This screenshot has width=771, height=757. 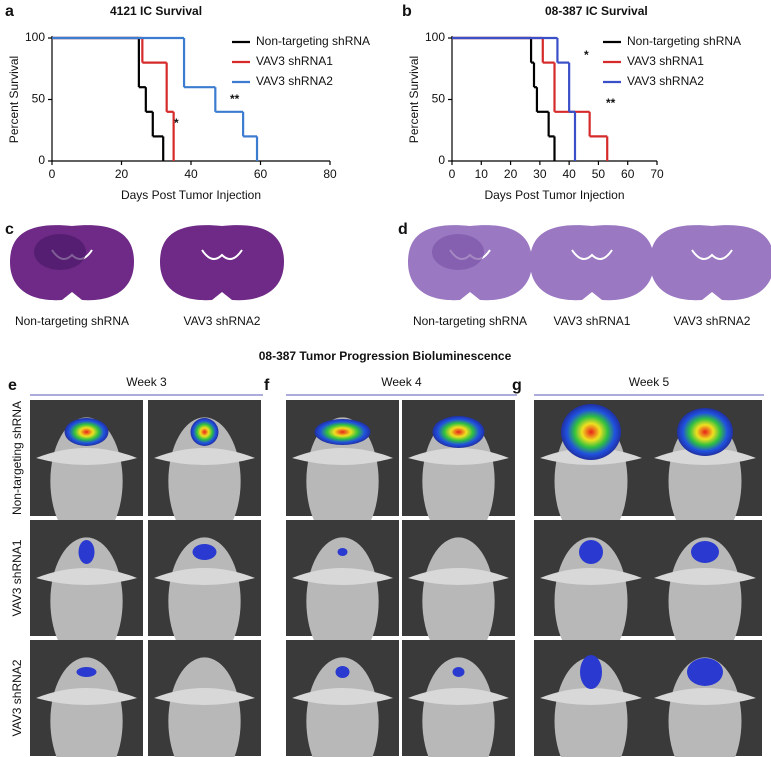 What do you see at coordinates (146, 382) in the screenshot?
I see `week-label: Week 3` at bounding box center [146, 382].